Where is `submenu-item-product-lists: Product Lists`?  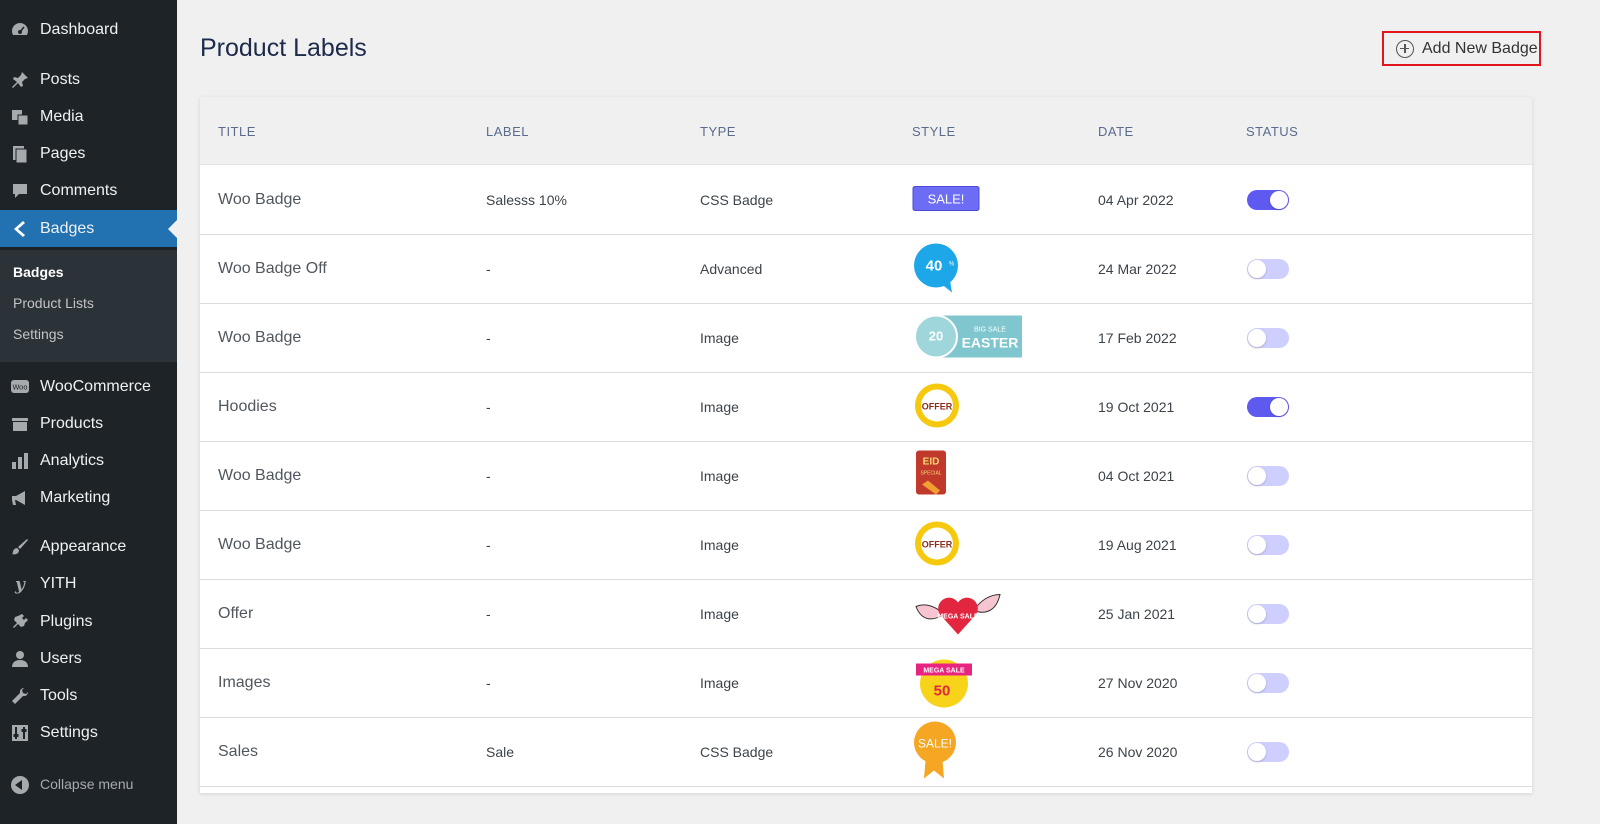
submenu-item-product-lists: Product Lists is located at coordinates (53, 303).